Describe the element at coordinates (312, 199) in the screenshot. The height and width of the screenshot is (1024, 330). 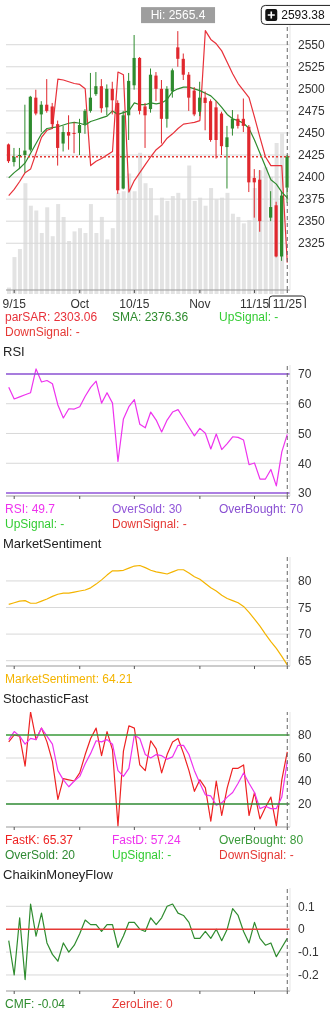
I see `y-tick-label: 2375` at that location.